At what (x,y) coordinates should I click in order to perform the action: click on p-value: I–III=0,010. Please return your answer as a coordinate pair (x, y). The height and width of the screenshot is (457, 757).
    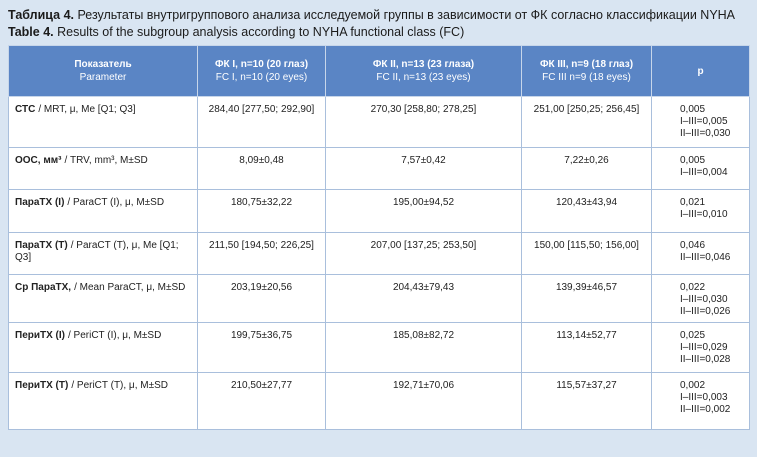
    Looking at the image, I should click on (704, 214).